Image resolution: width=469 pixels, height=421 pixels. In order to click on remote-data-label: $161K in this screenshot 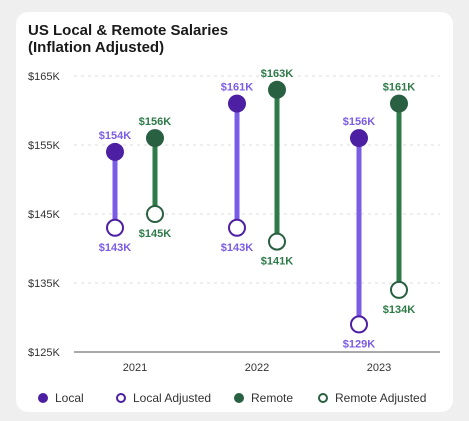, I will do `click(399, 88)`.